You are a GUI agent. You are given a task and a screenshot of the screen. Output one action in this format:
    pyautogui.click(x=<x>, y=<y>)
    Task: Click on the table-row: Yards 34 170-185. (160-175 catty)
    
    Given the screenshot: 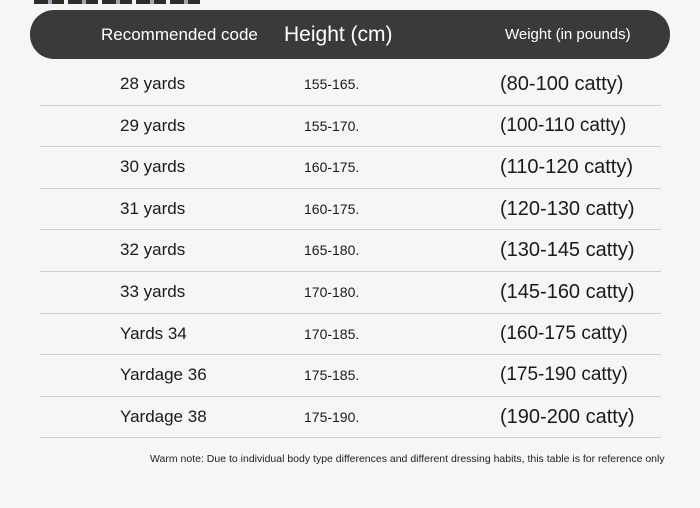 What is the action you would take?
    pyautogui.click(x=350, y=335)
    